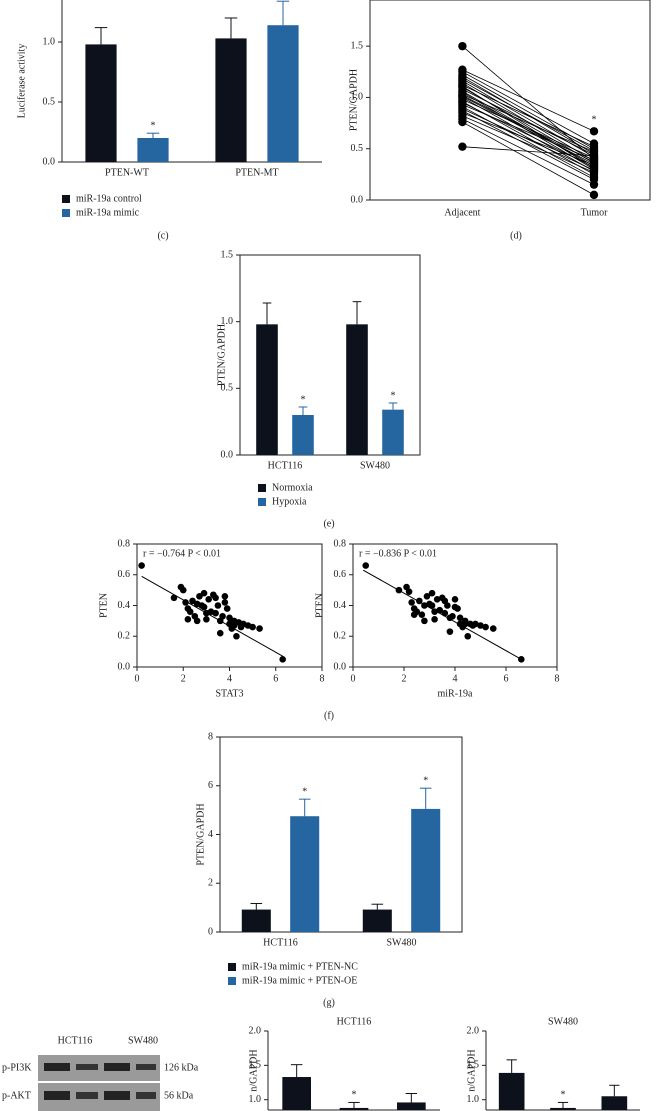  I want to click on x-tick-label: 8, so click(557, 678).